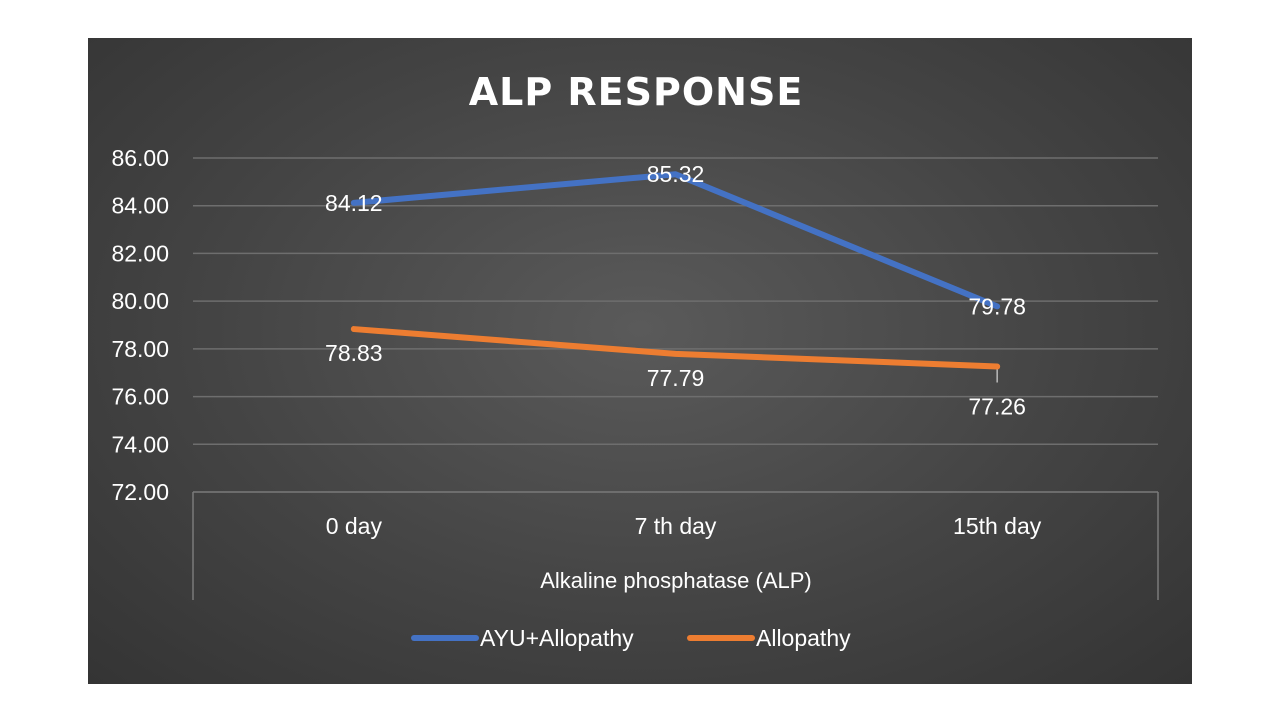  What do you see at coordinates (675, 348) in the screenshot?
I see `series-line-allopathy` at bounding box center [675, 348].